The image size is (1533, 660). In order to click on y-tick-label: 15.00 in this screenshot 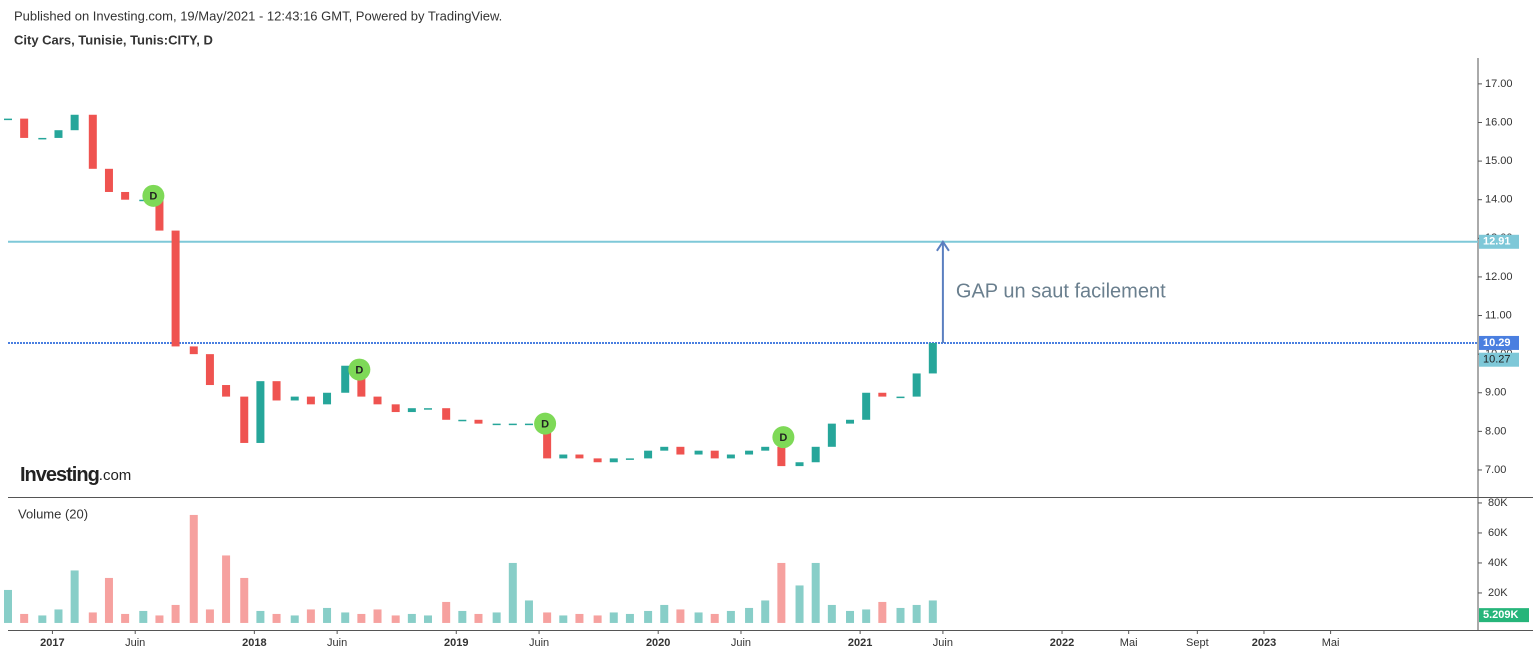, I will do `click(1499, 161)`.